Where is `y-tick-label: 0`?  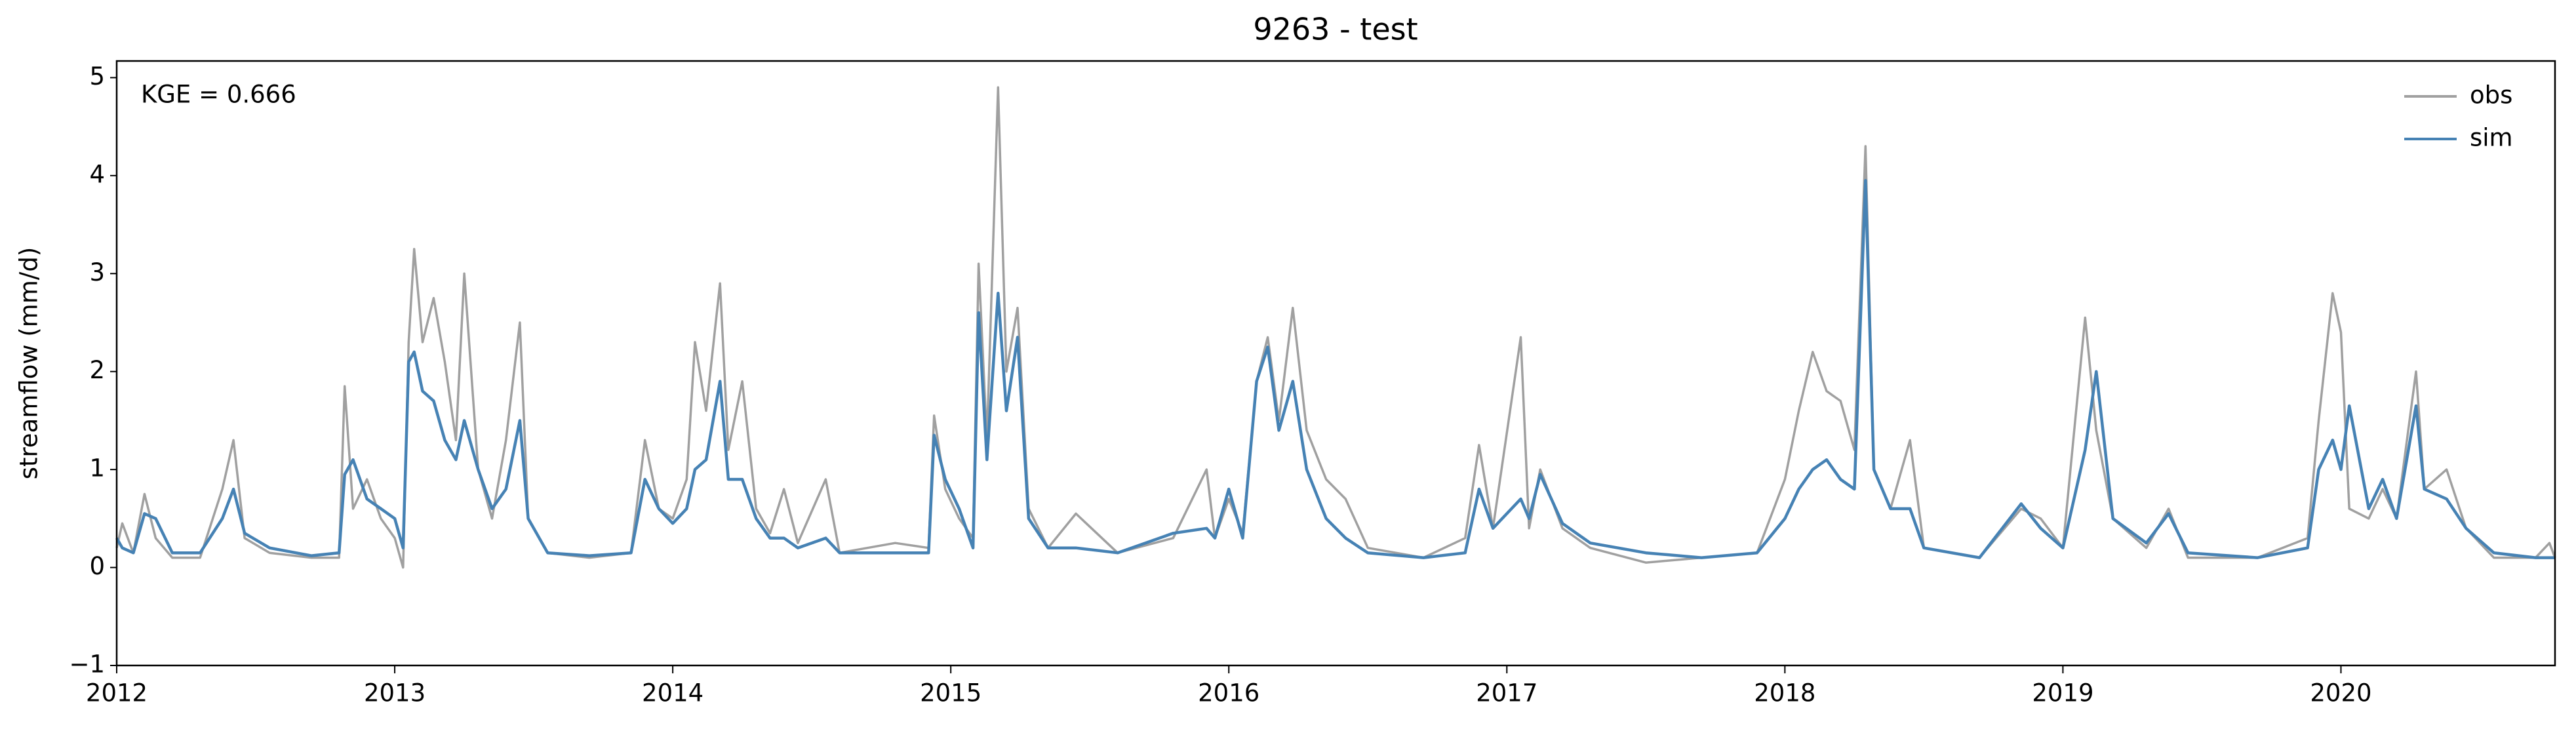 y-tick-label: 0 is located at coordinates (97, 566).